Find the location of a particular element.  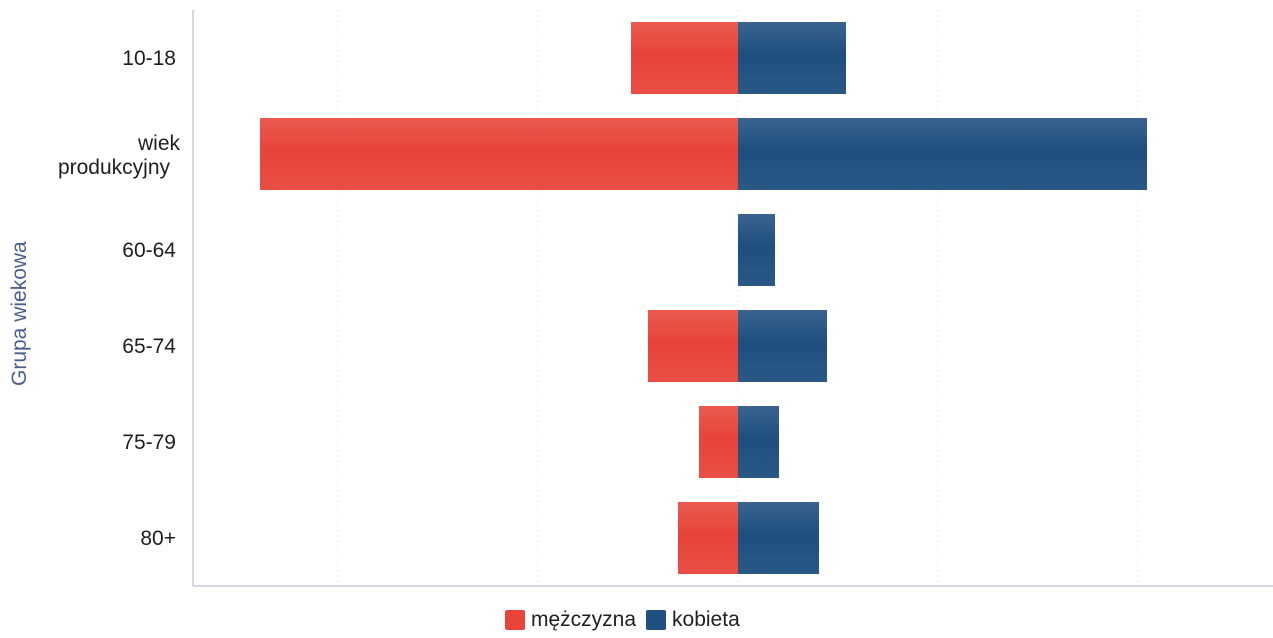

legend-swatch-kobieta is located at coordinates (656, 620).